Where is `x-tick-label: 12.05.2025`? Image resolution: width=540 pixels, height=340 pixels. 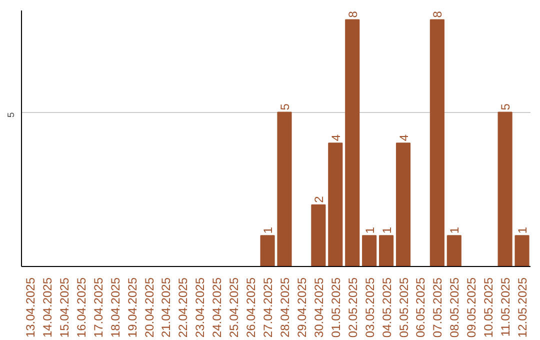
x-tick-label: 12.05.2025 is located at coordinates (523, 307).